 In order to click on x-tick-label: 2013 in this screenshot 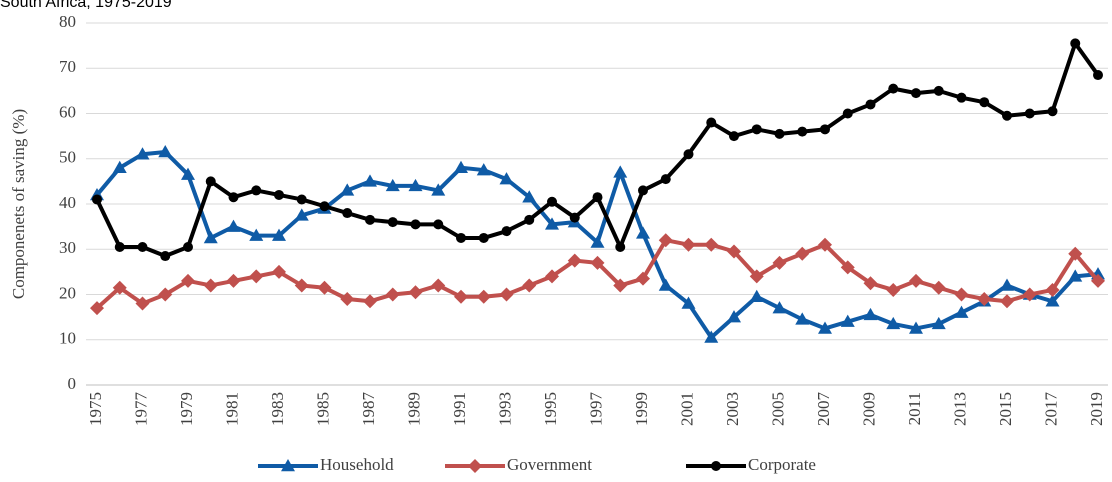, I will do `click(959, 409)`.